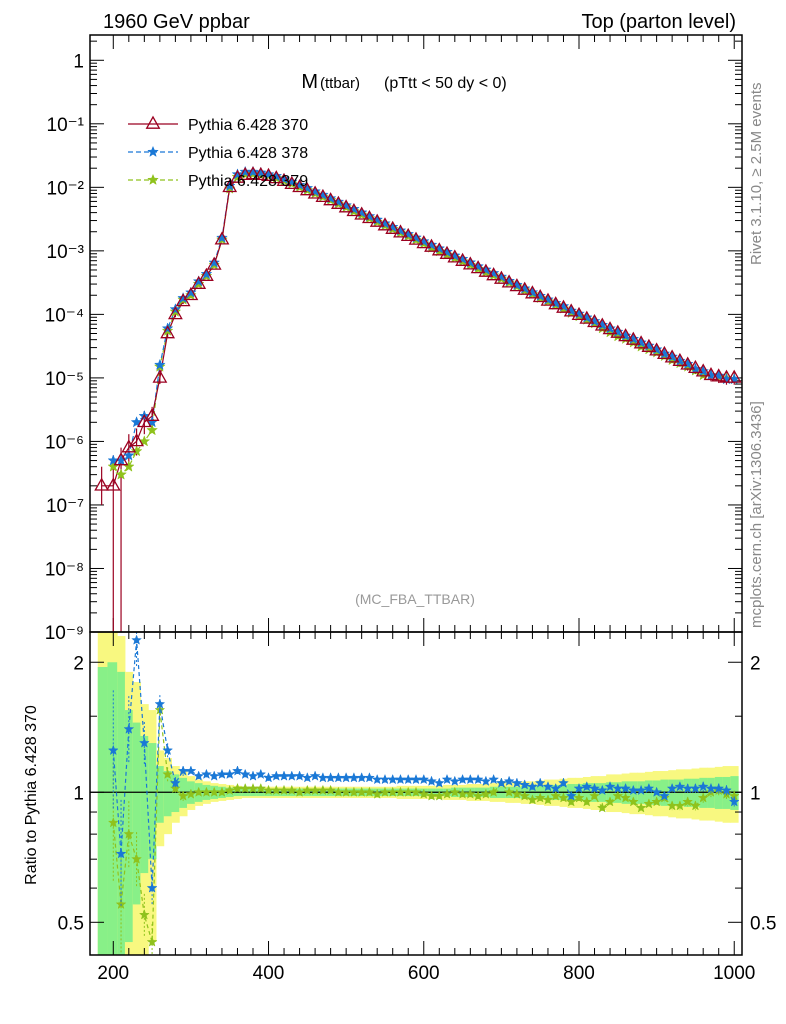 The image size is (786, 1024). What do you see at coordinates (66, 252) in the screenshot?
I see `y-tick-label: 10⁻³` at bounding box center [66, 252].